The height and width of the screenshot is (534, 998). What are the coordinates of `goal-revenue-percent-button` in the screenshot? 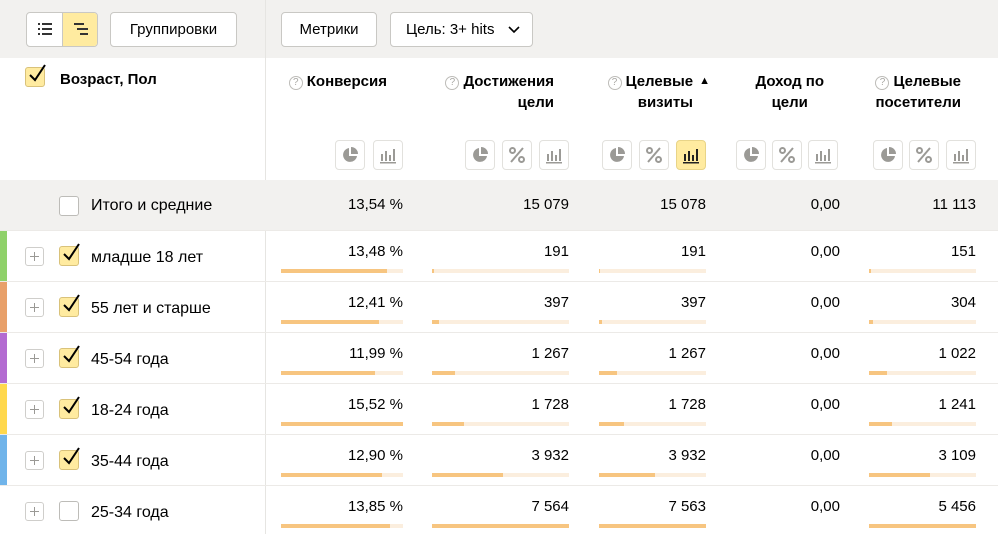 It's located at (787, 155).